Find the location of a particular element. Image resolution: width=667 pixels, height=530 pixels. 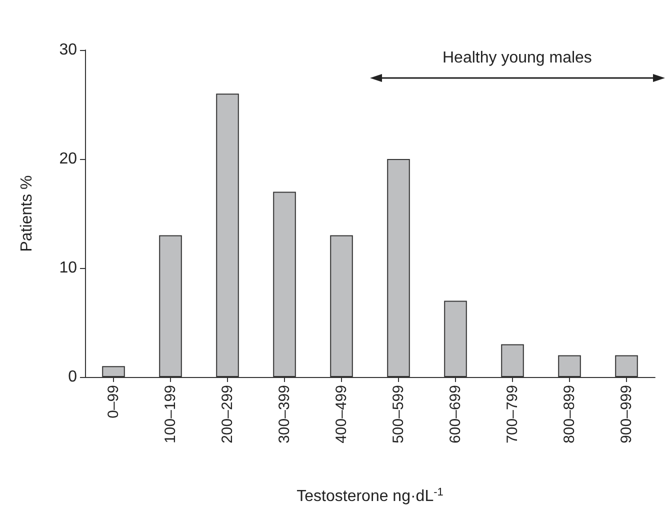

x-tick-label: 0–99 is located at coordinates (113, 401).